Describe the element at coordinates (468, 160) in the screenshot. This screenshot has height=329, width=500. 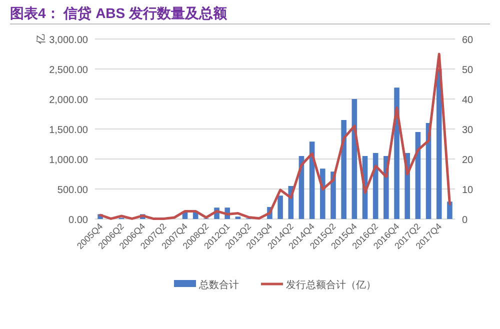
I see `y2-tick-label: 20` at that location.